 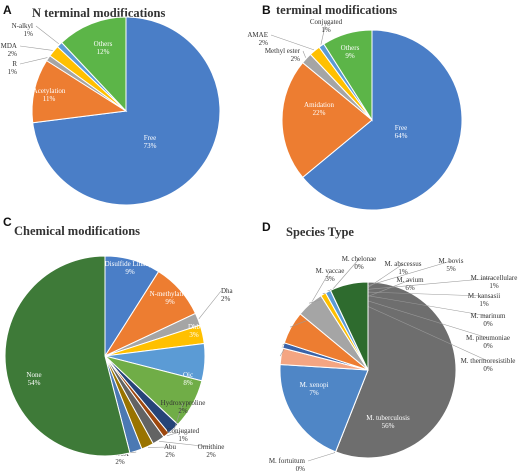 I want to click on slice-value-m-tuberculosis: 56%, so click(x=388, y=426).